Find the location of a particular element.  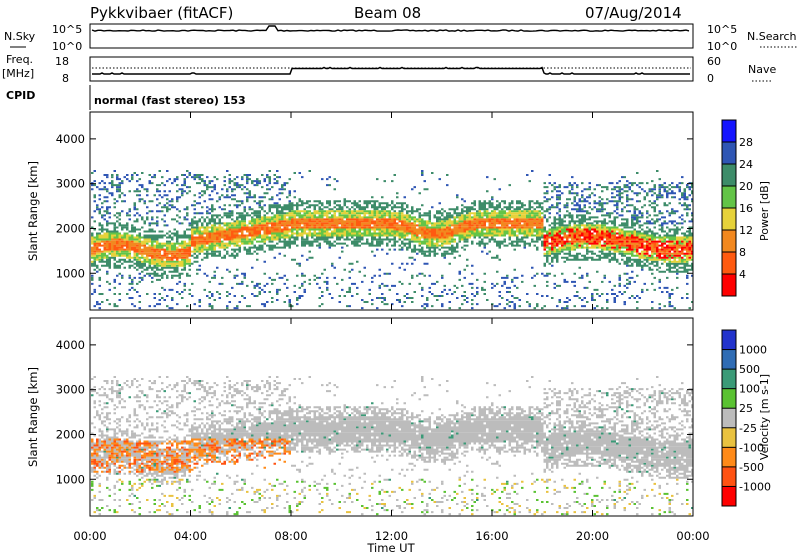

velocity-colorbar-frame is located at coordinates (729, 418).